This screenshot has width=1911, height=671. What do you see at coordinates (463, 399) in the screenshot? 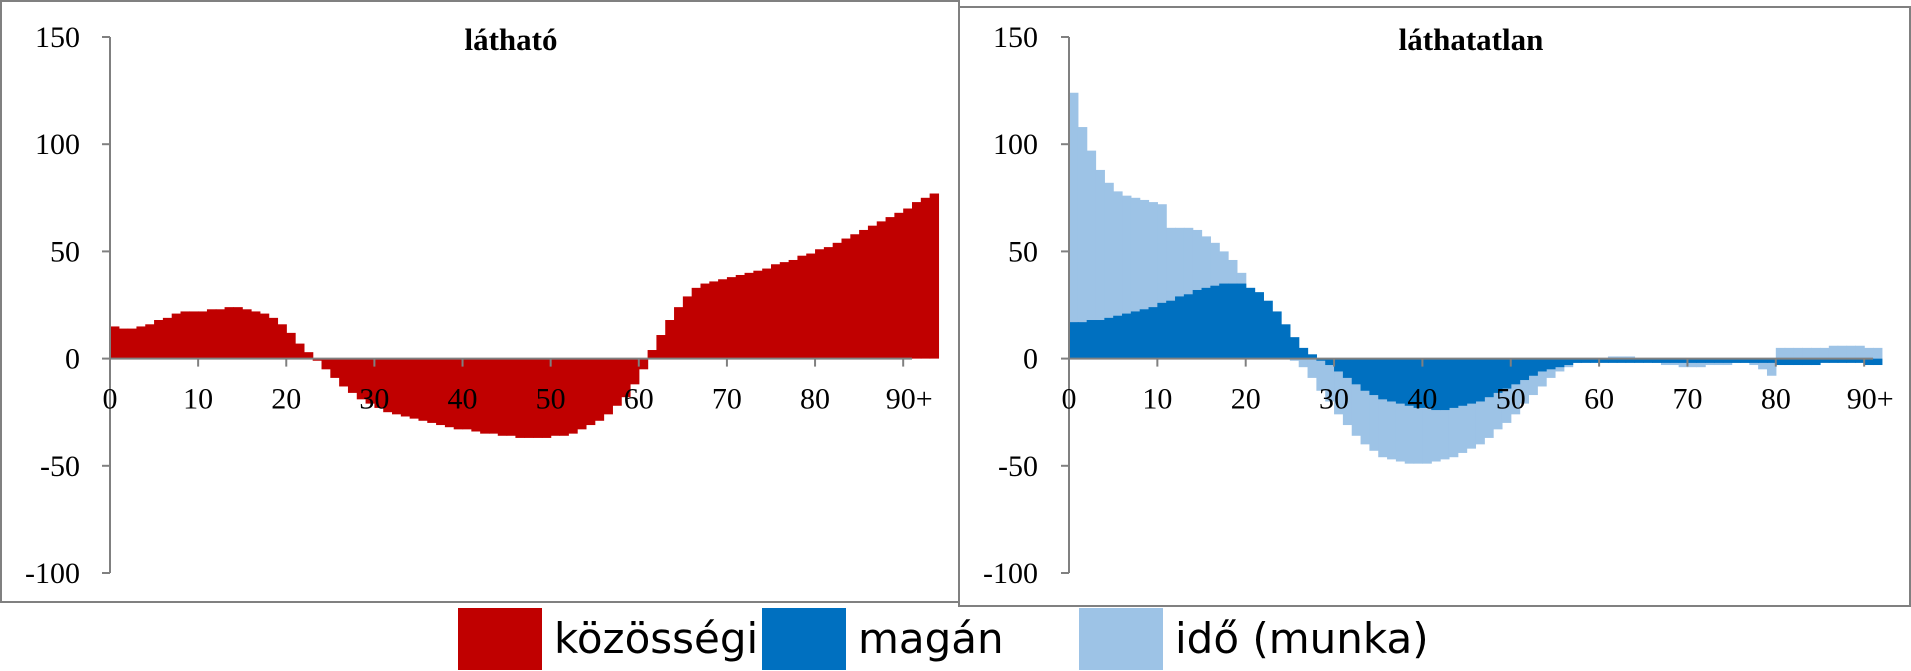
I see `x-tick-label: 40` at bounding box center [463, 399].